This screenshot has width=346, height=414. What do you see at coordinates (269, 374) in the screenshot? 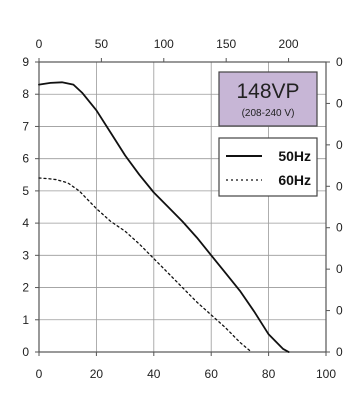
I see `x-tick-label-4: 80` at bounding box center [269, 374].